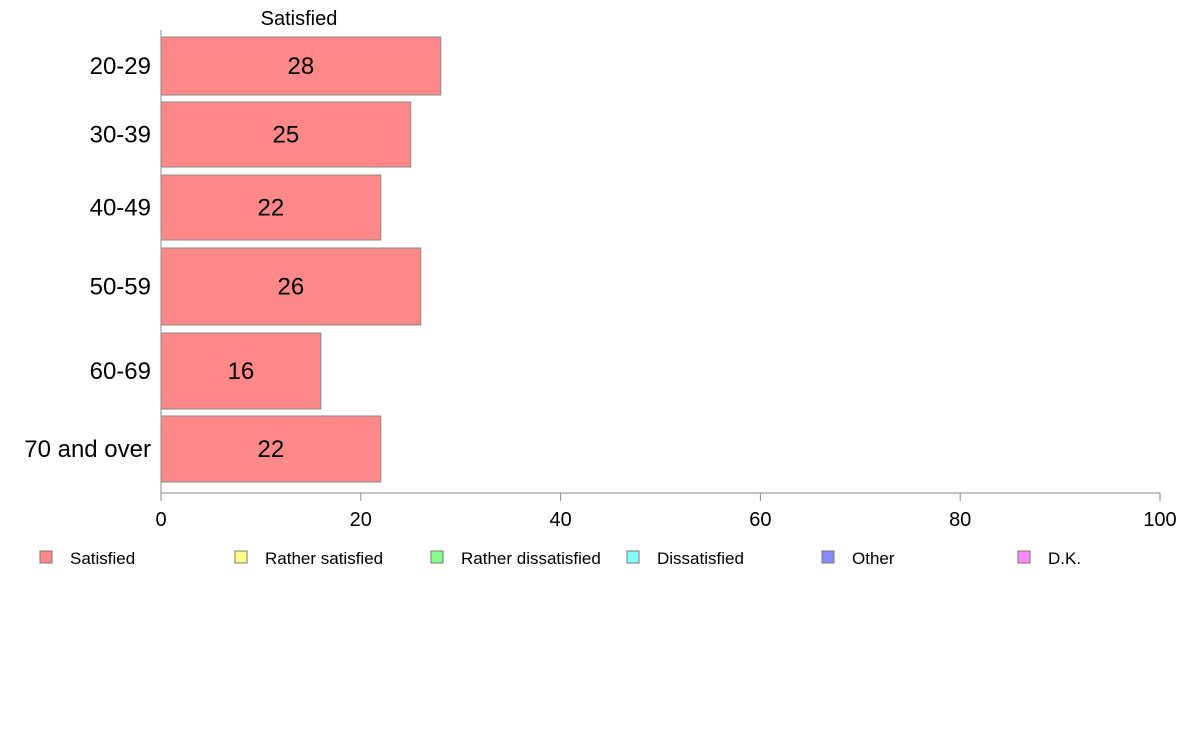 This screenshot has width=1188, height=736. Describe the element at coordinates (960, 520) in the screenshot. I see `x-tick-label: 80` at that location.